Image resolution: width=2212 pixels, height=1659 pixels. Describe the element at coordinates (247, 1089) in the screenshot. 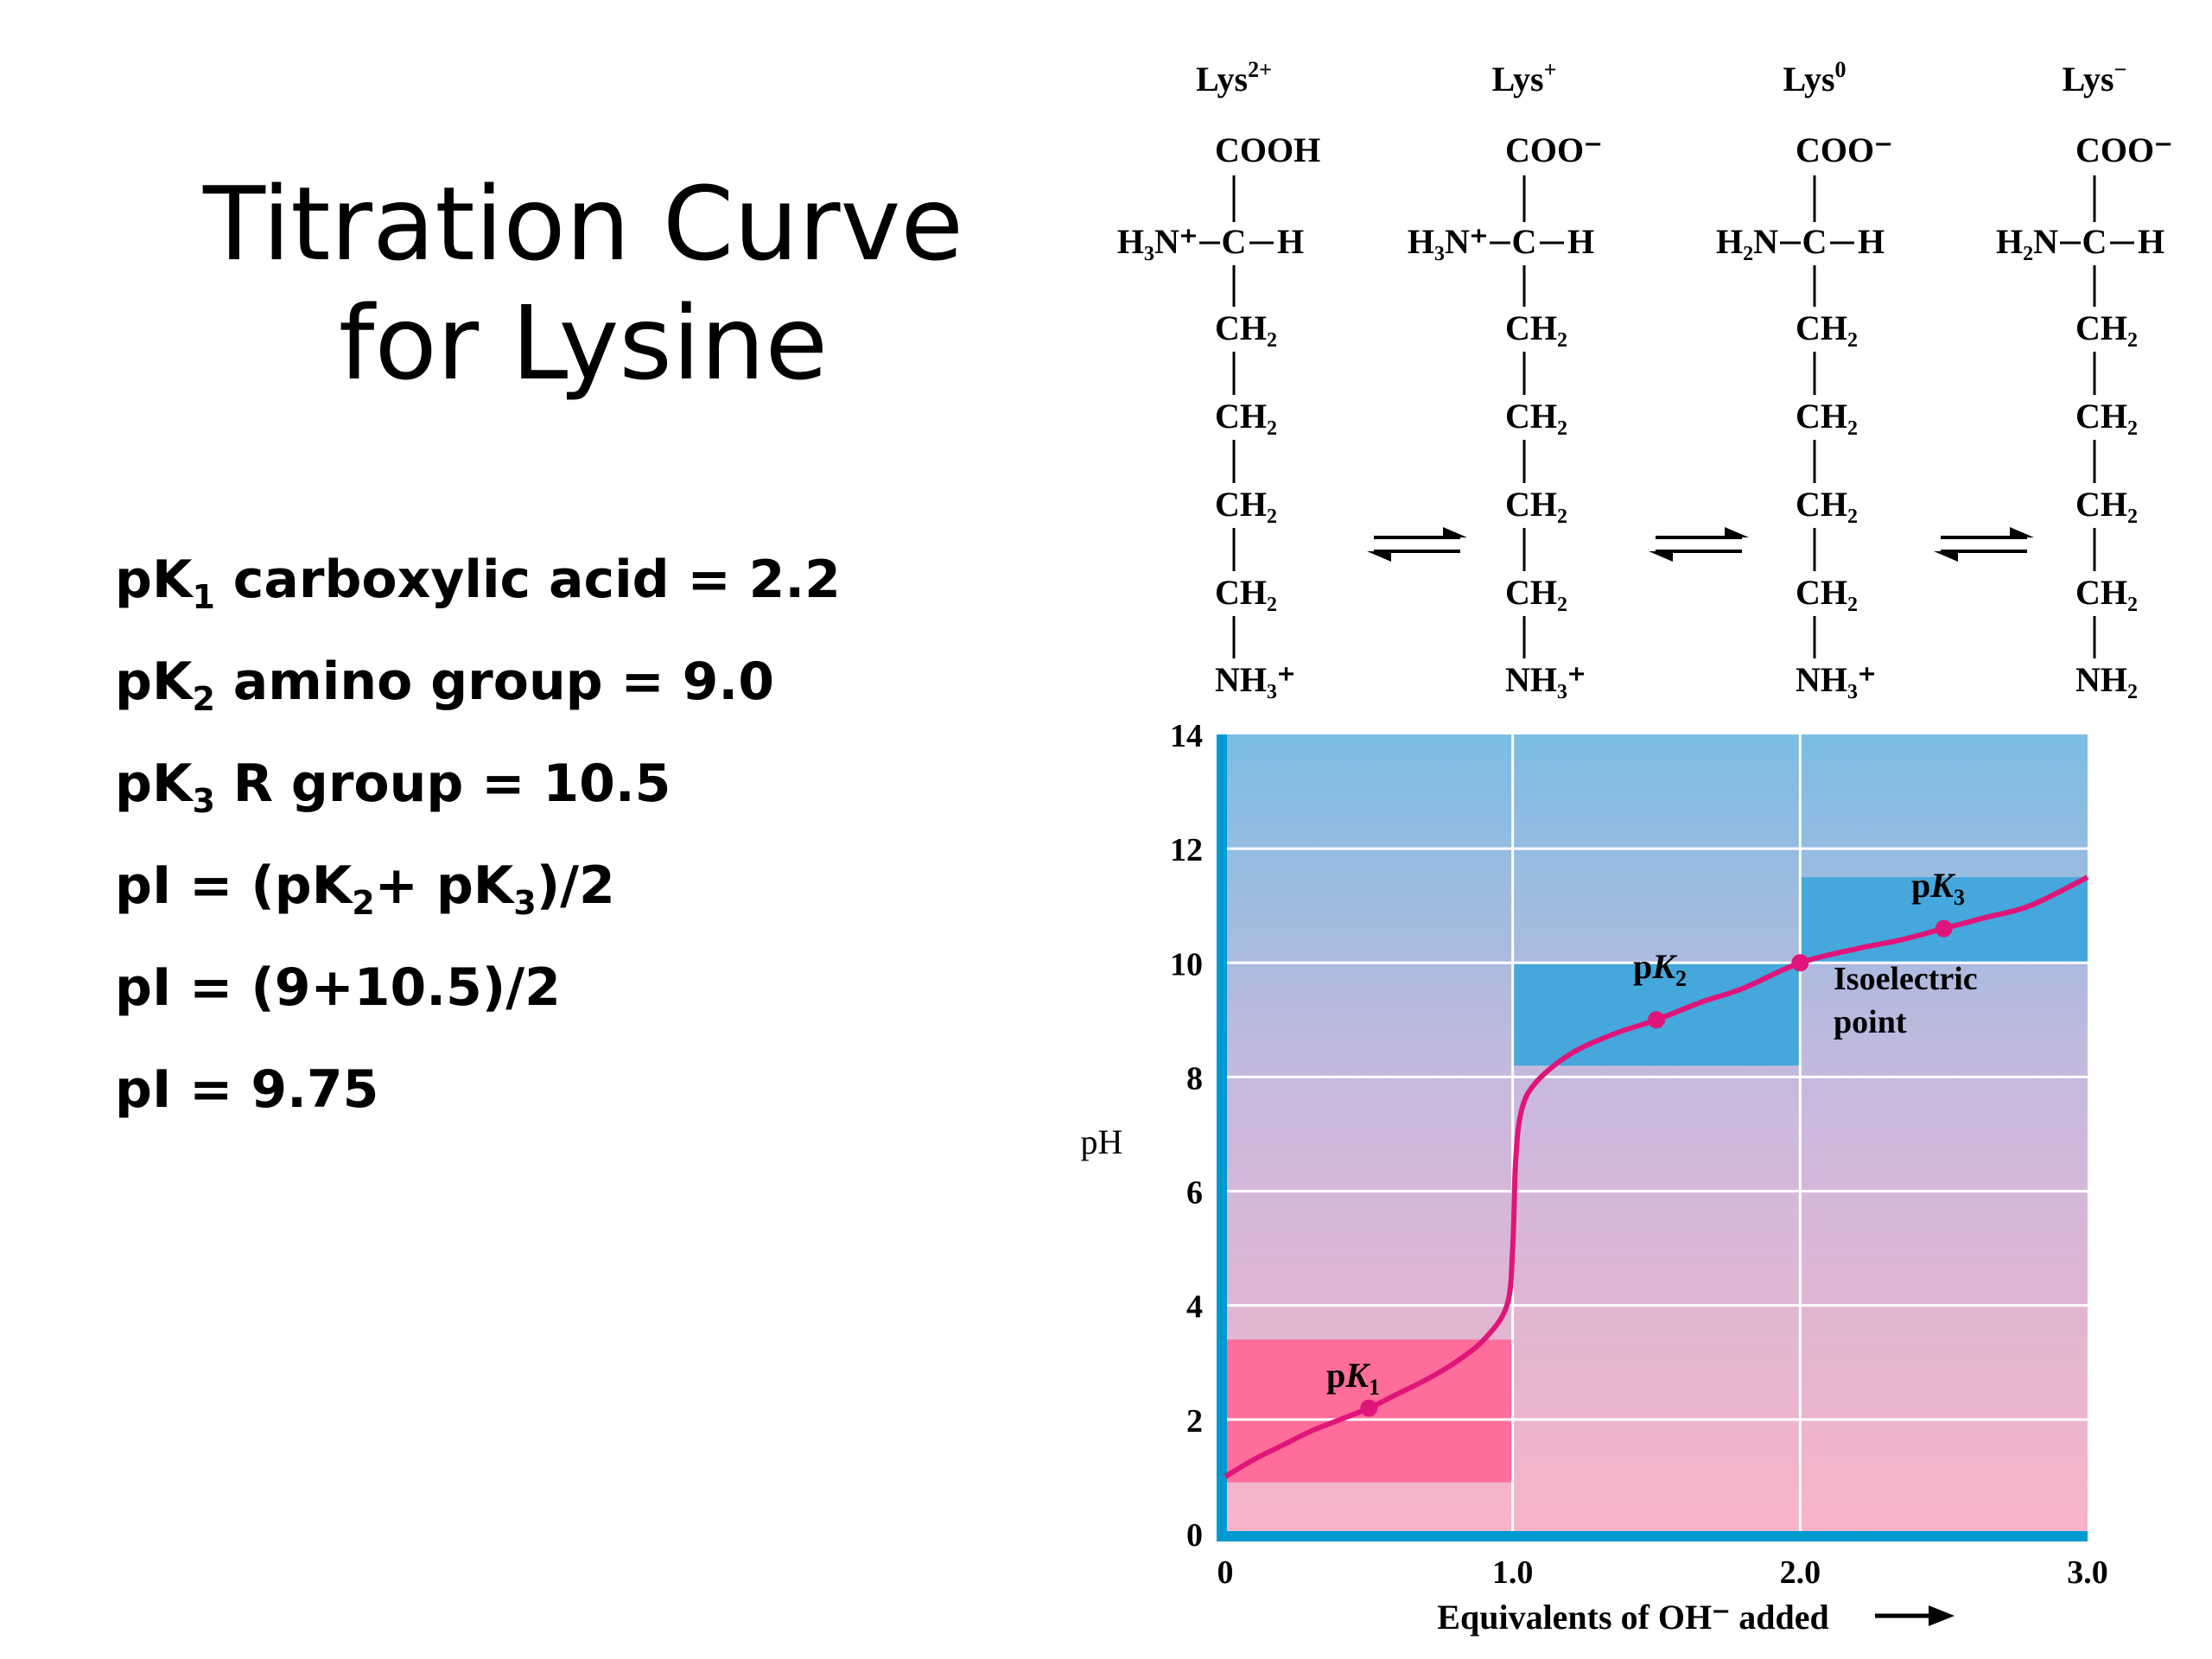

I see `note-pi-result: pI = 9.75` at that location.